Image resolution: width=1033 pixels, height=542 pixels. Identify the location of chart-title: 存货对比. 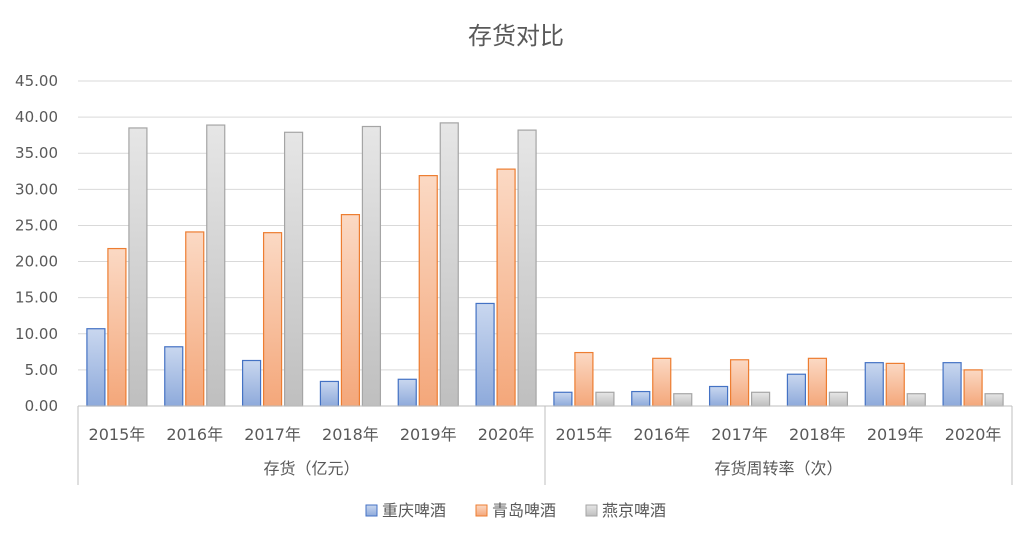
(516, 36).